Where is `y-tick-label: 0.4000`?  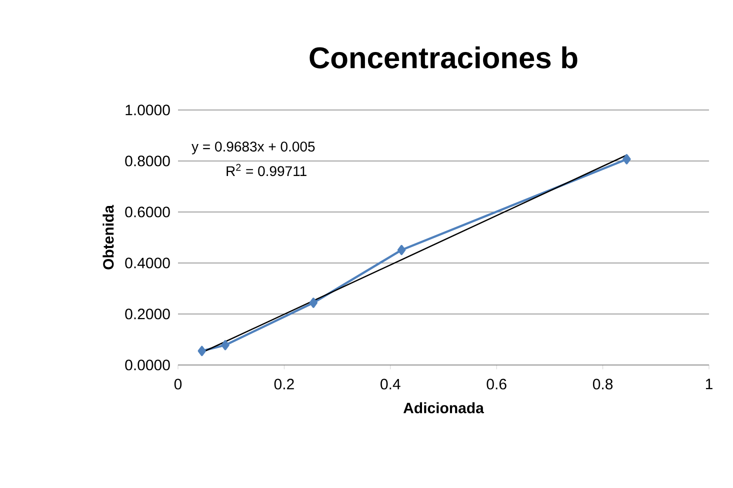 y-tick-label: 0.4000 is located at coordinates (147, 263).